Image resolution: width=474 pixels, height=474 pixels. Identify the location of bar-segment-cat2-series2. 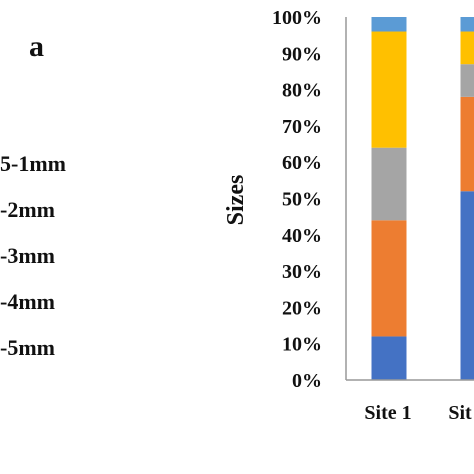
(467, 144).